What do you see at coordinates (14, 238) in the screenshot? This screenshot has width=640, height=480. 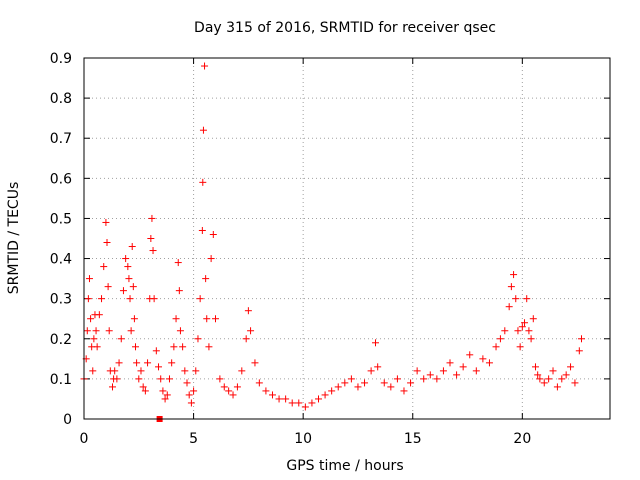 I see `y-axis-label: SRMTID / TECUs` at bounding box center [14, 238].